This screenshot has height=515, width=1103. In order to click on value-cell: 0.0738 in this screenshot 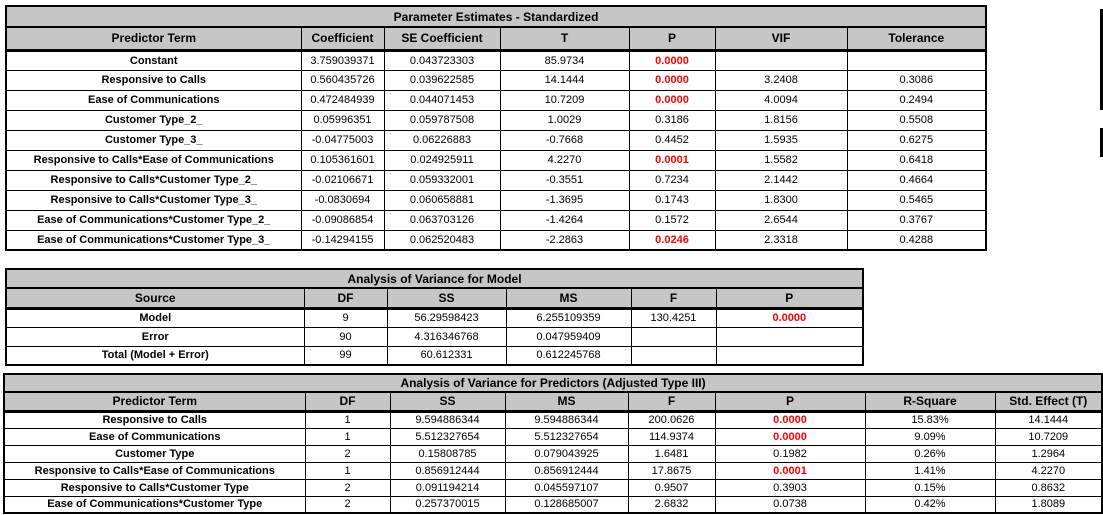, I will do `click(790, 504)`.